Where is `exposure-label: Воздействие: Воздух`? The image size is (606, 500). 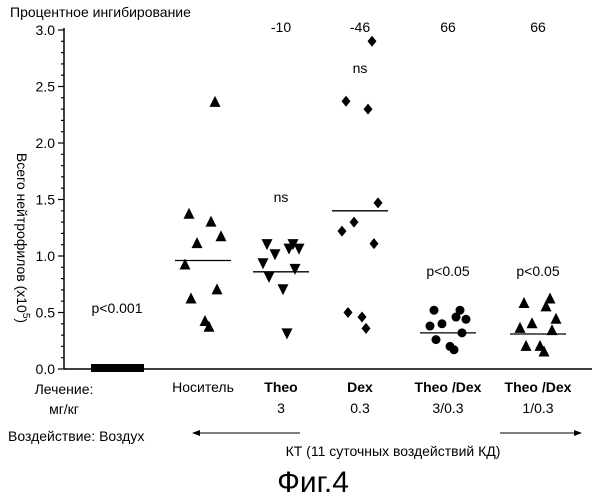 exposure-label: Воздействие: Воздух is located at coordinates (76, 436).